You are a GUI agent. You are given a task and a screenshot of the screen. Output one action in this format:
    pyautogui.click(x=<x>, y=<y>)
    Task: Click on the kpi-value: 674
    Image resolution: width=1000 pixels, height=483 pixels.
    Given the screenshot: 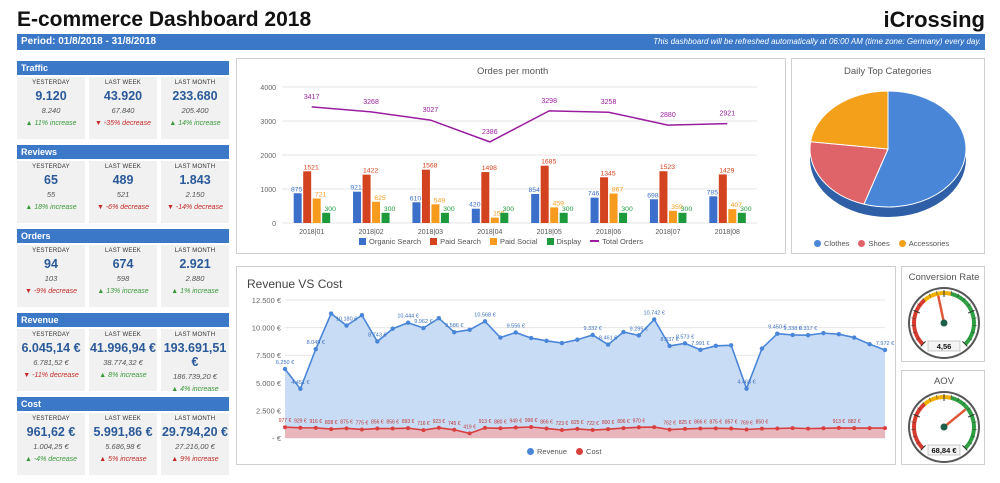 What is the action you would take?
    pyautogui.click(x=123, y=264)
    